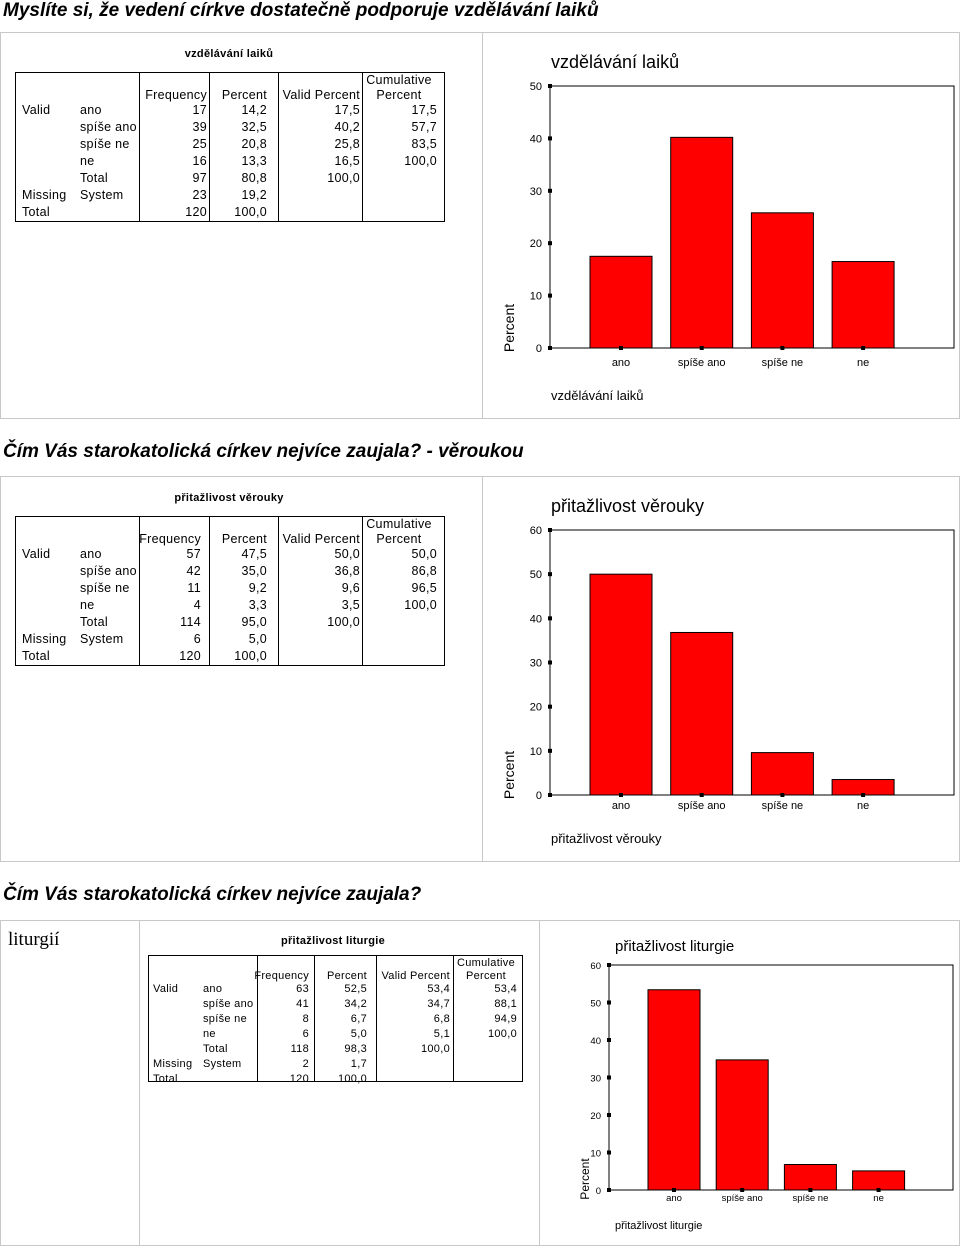 The height and width of the screenshot is (1246, 960). What do you see at coordinates (254, 178) in the screenshot?
I see `table-cell: 80,8` at bounding box center [254, 178].